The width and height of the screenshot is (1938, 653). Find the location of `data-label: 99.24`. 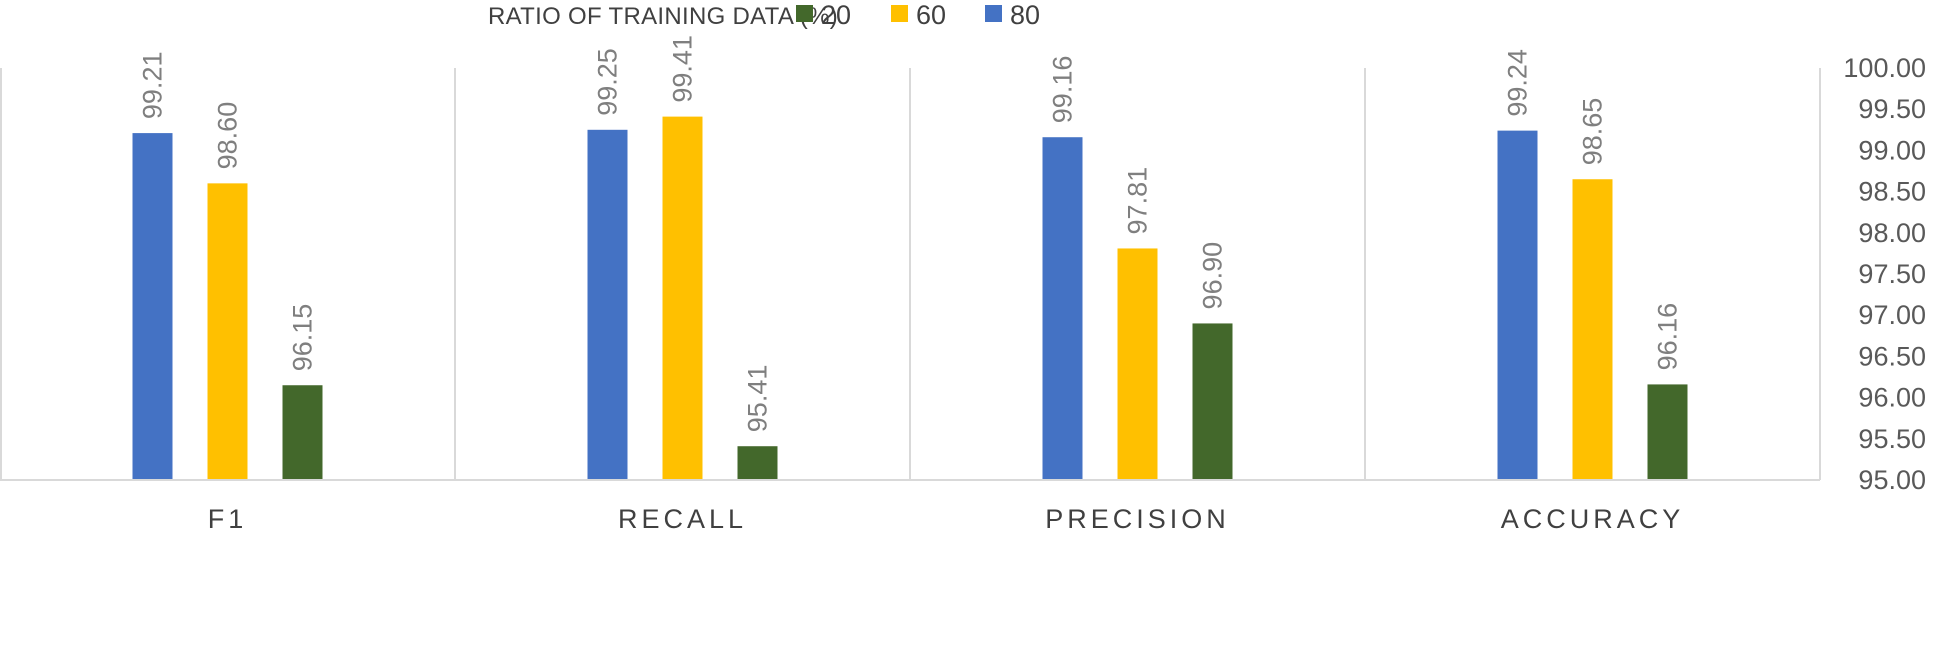

data-label: 99.24 is located at coordinates (1518, 83).